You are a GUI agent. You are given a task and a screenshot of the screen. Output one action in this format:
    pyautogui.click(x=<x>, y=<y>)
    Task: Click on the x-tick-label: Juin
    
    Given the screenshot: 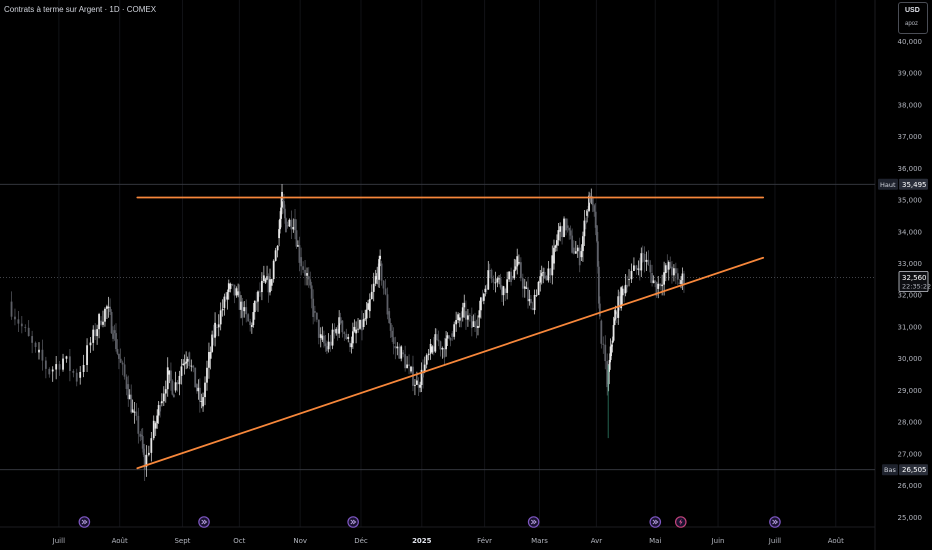 What is the action you would take?
    pyautogui.click(x=718, y=541)
    